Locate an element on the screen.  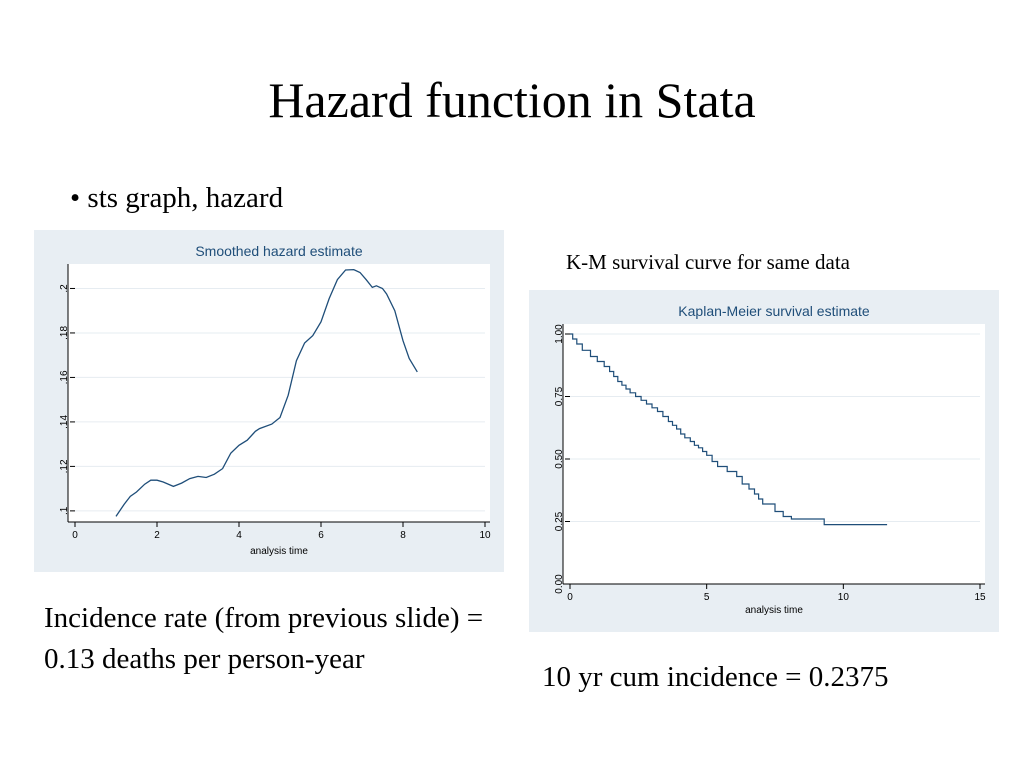
hz-x-tick-label: 2 is located at coordinates (157, 535).